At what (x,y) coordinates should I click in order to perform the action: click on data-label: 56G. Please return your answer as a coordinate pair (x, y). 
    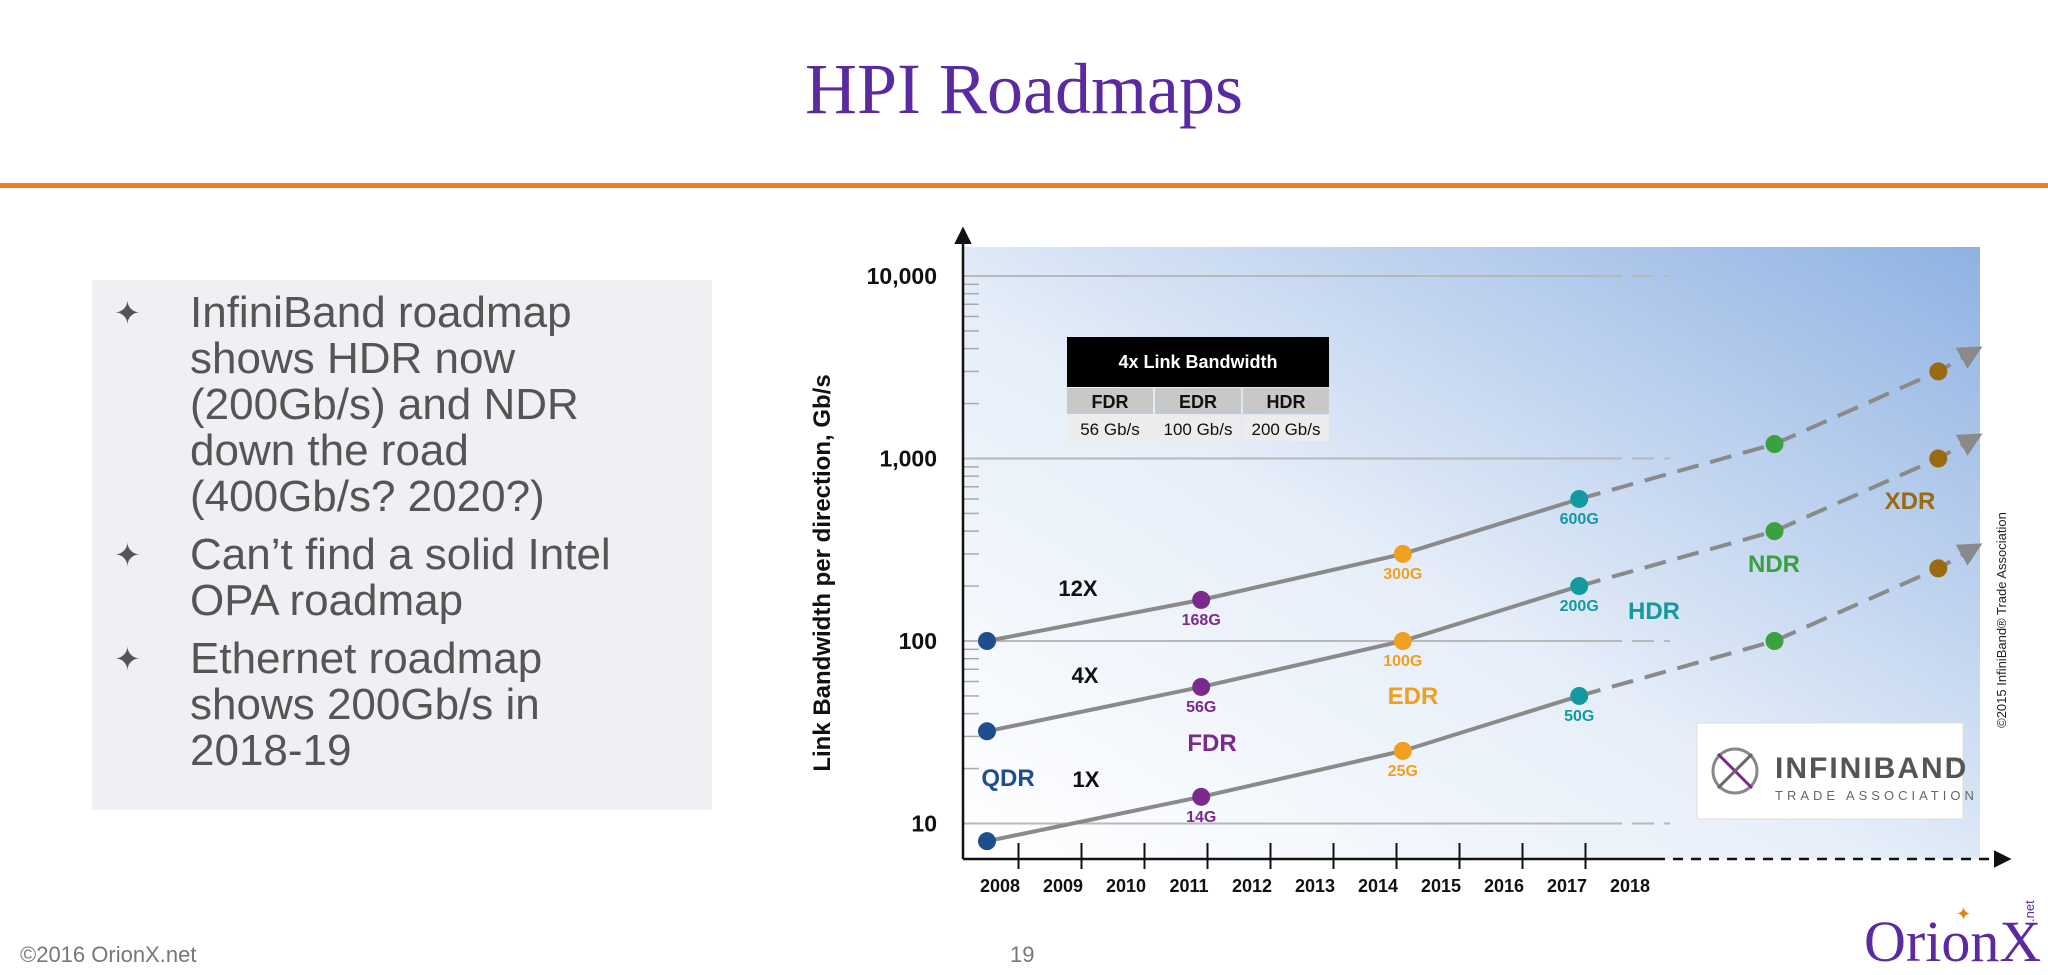
    Looking at the image, I should click on (1201, 707).